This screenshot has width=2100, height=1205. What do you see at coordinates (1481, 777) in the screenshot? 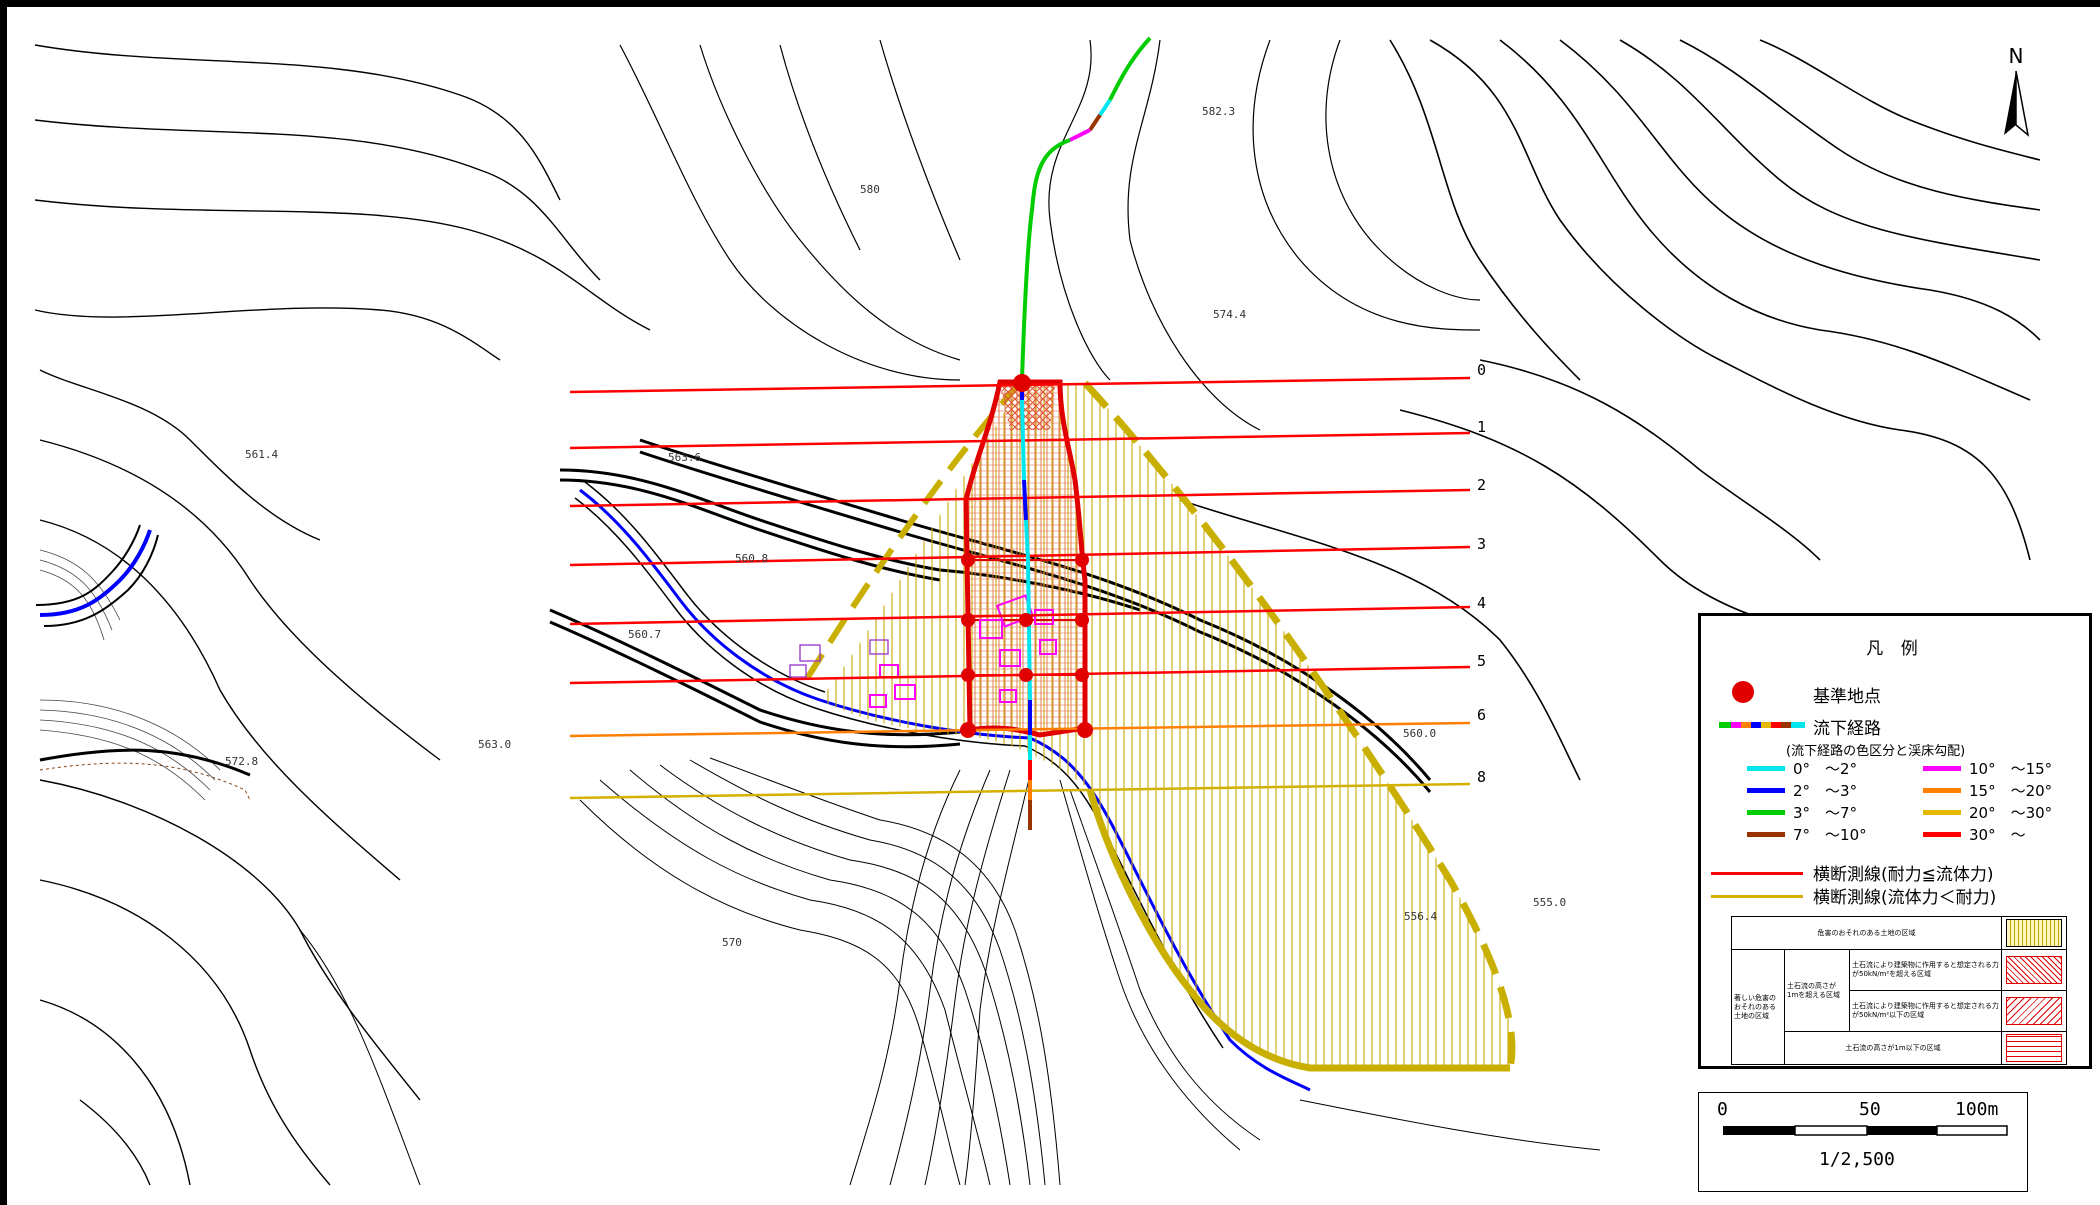
I see `section-label-8: 8` at bounding box center [1481, 777].